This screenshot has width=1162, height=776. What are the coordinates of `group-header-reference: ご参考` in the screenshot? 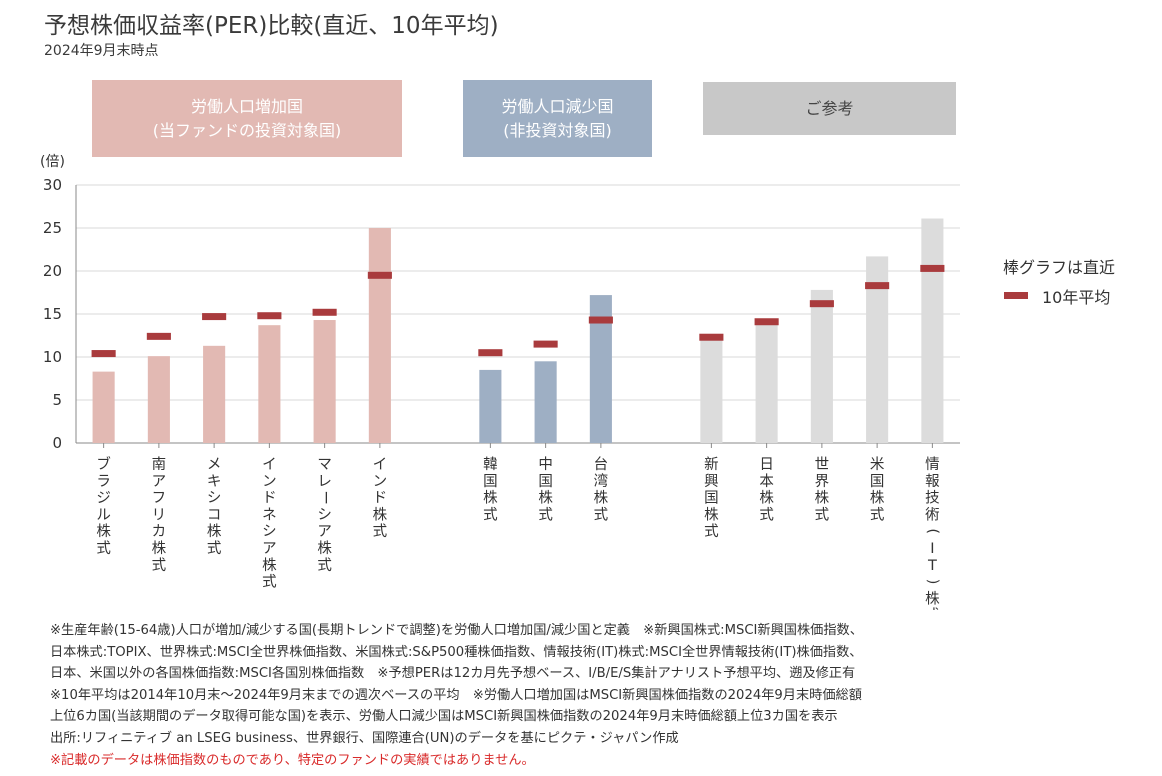 It's located at (829, 108).